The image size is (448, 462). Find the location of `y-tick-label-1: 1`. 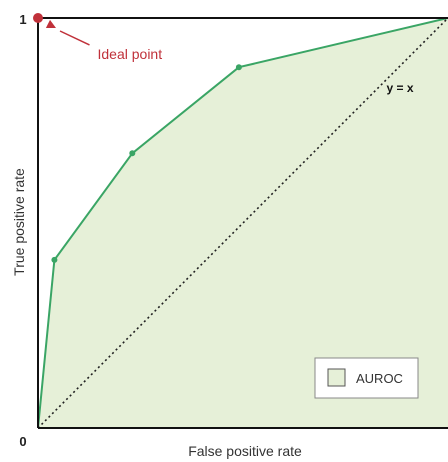

y-tick-label-1: 1 is located at coordinates (22, 19).